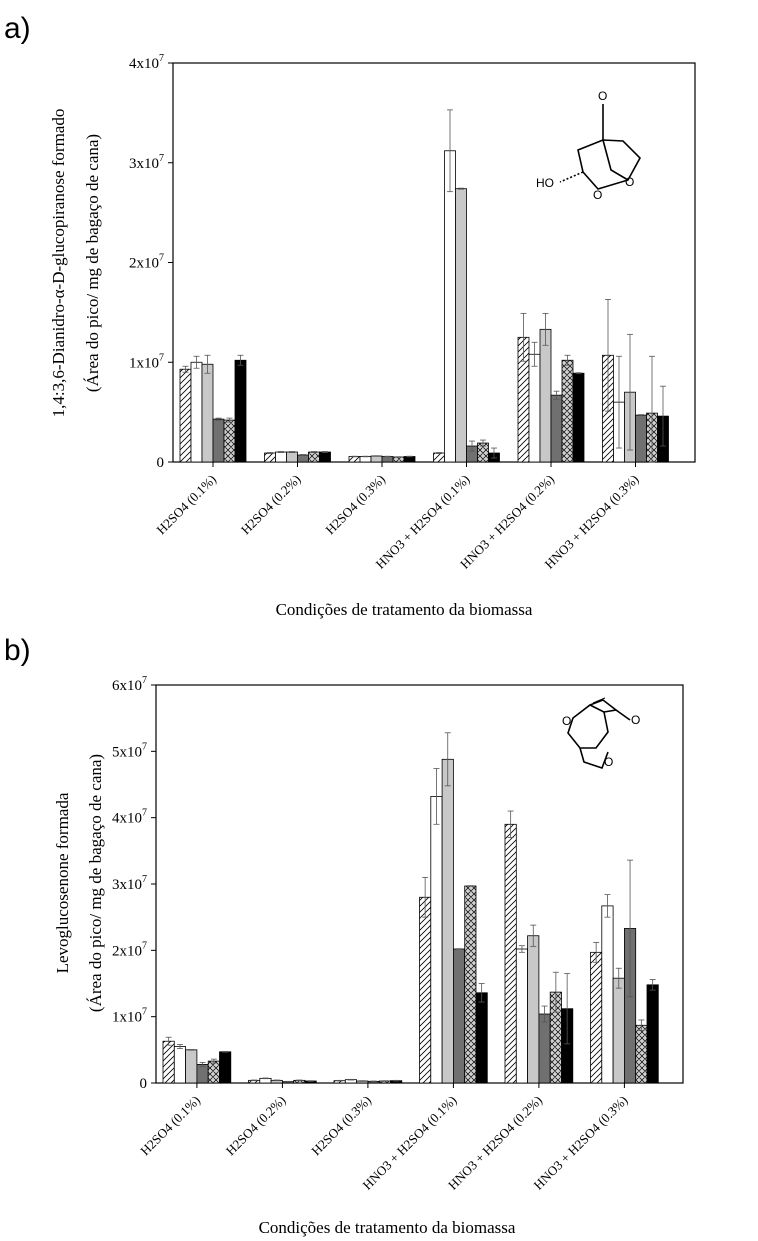  I want to click on y-tick-label-b-5: 5x10⁷, so click(129, 750).